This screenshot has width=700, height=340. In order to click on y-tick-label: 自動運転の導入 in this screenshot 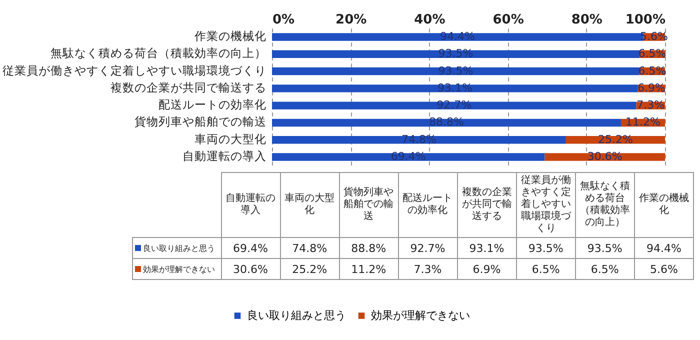, I will do `click(224, 156)`.